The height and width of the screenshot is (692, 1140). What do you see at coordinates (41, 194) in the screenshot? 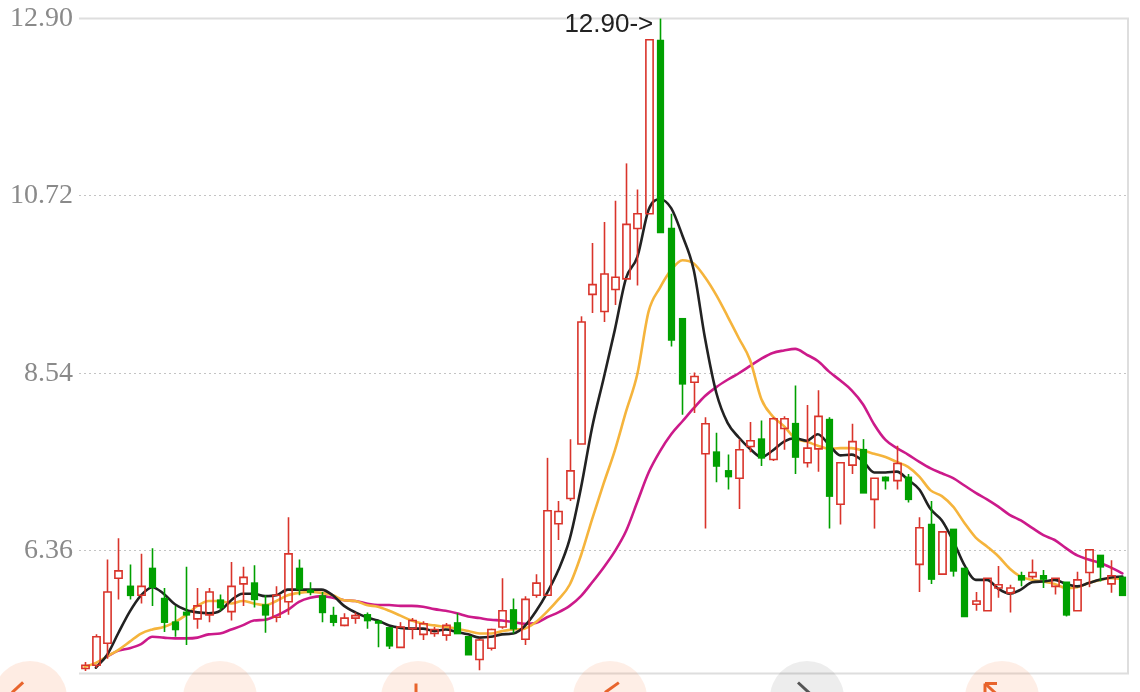
I see `y-tick-label: 10.72` at bounding box center [41, 194].